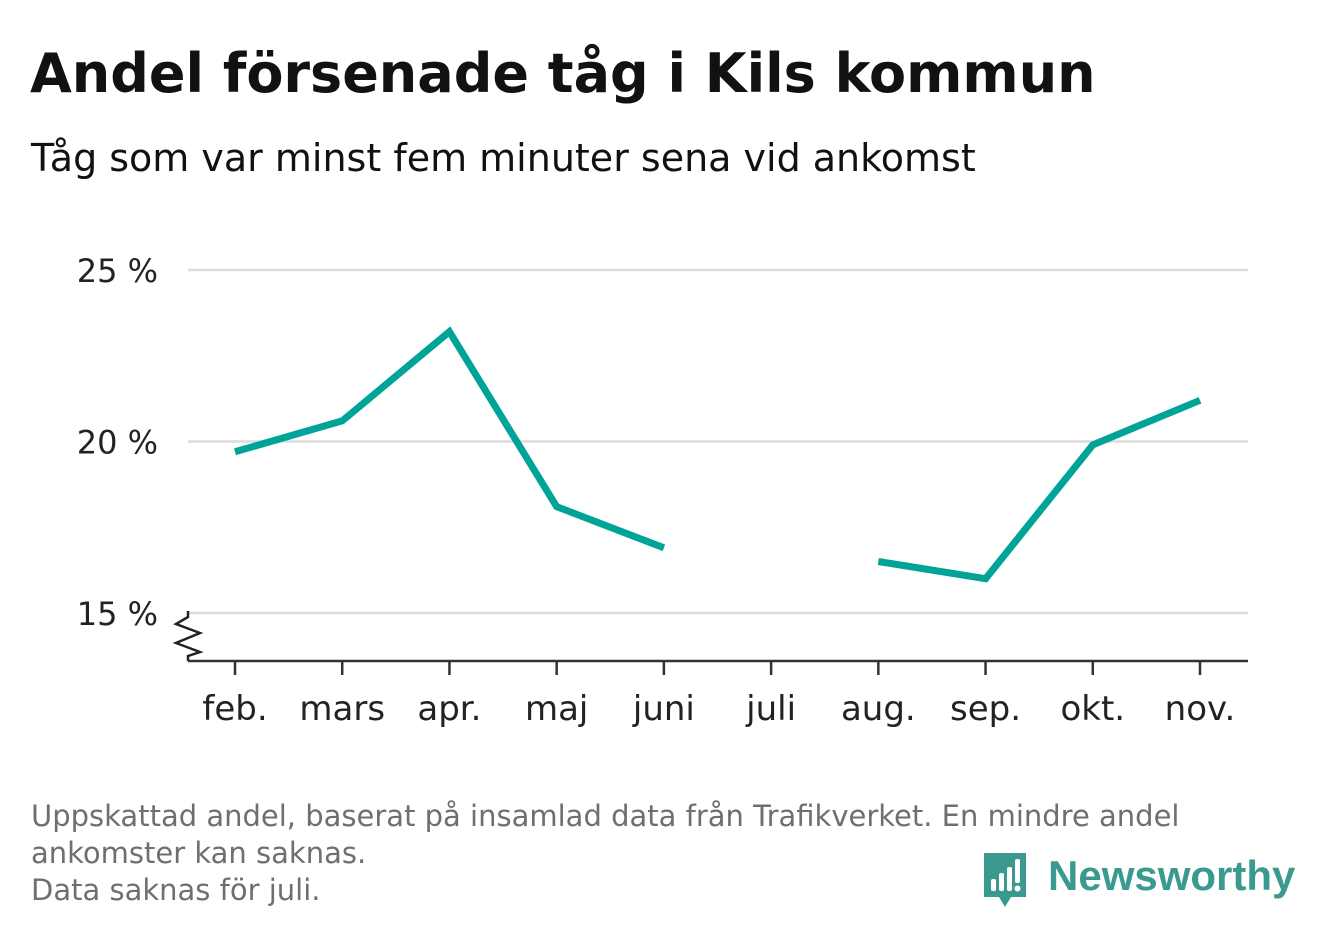 The height and width of the screenshot is (939, 1322). Describe the element at coordinates (770, 709) in the screenshot. I see `x-tick-label: juli` at that location.